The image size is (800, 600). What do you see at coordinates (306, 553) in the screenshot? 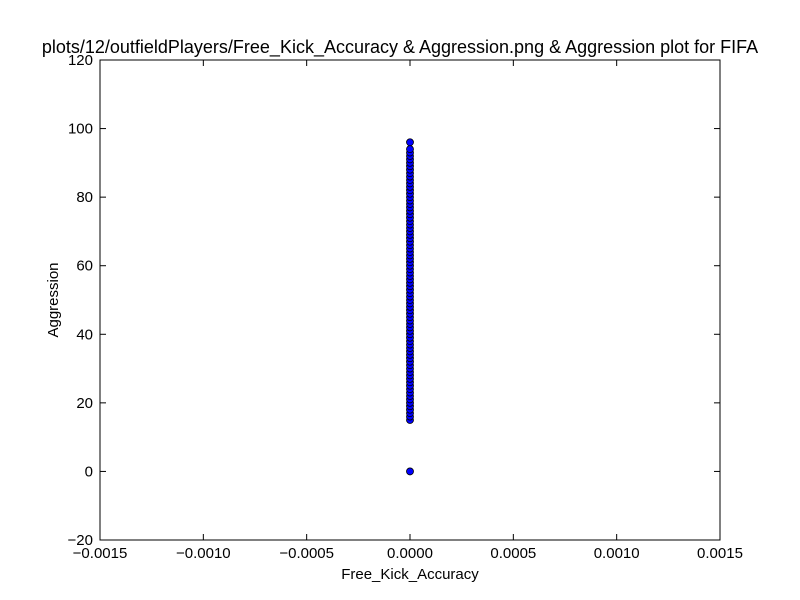
I see `x-tick-label: −0.0005` at bounding box center [306, 553].